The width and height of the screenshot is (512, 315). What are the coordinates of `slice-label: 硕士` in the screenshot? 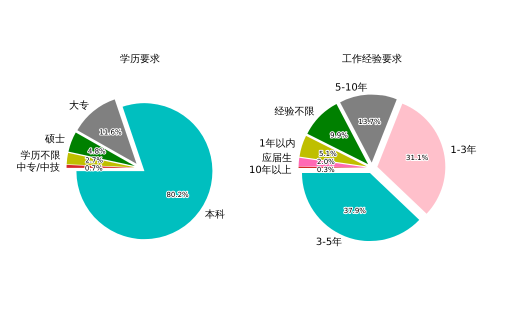 It's located at (55, 138).